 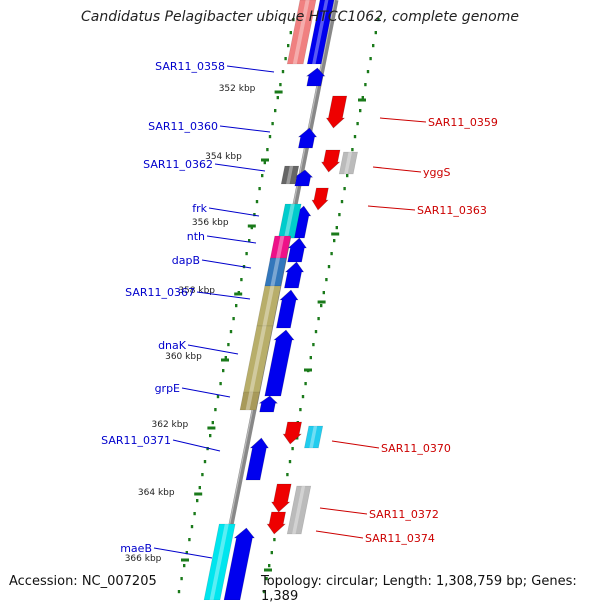 What do you see at coordinates (199, 208) in the screenshot?
I see `gene-label-left: frk` at bounding box center [199, 208].